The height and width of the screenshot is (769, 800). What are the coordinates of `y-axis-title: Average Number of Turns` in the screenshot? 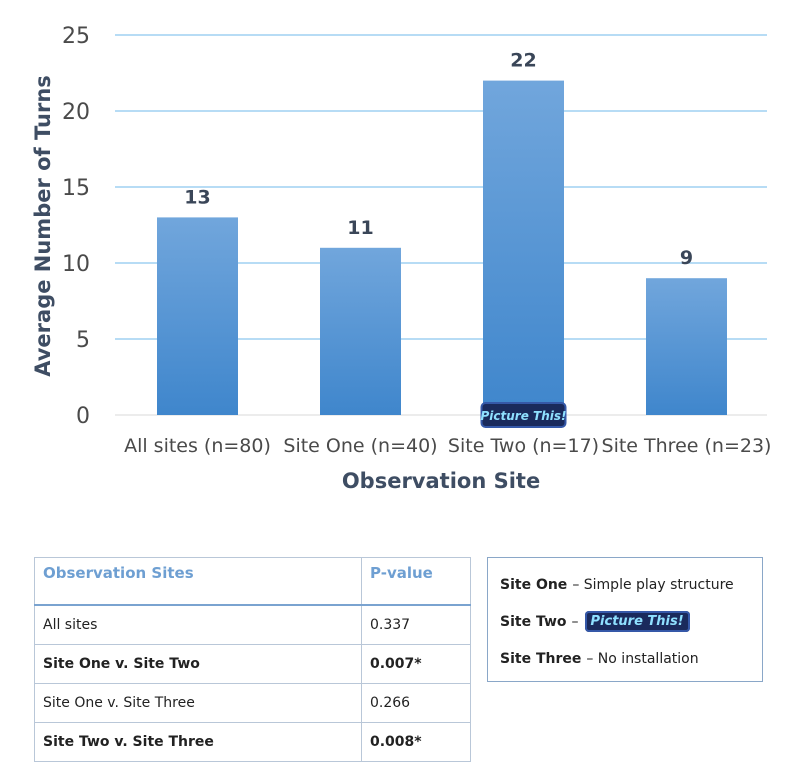 It's located at (43, 226).